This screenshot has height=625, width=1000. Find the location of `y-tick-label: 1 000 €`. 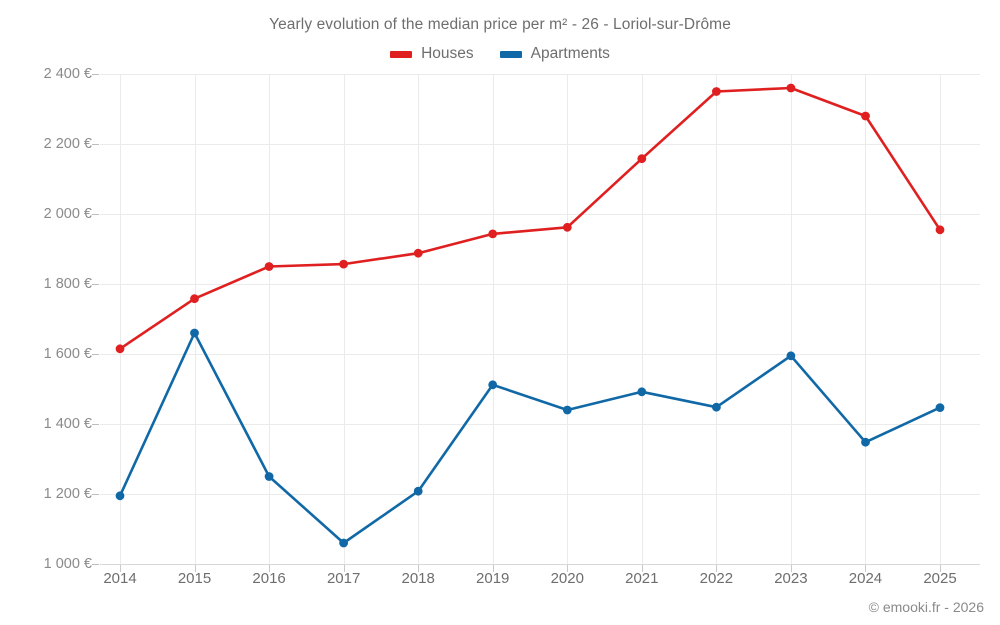

y-tick-label: 1 000 € is located at coordinates (67, 564).